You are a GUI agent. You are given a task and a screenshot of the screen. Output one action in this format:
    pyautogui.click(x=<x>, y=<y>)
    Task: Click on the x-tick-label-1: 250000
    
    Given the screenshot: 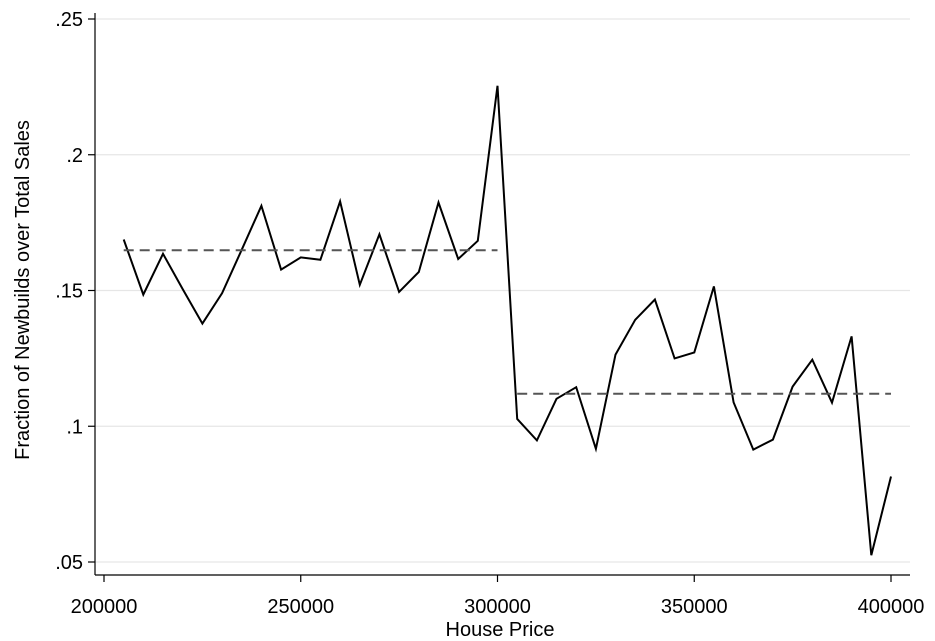 What is the action you would take?
    pyautogui.click(x=300, y=607)
    